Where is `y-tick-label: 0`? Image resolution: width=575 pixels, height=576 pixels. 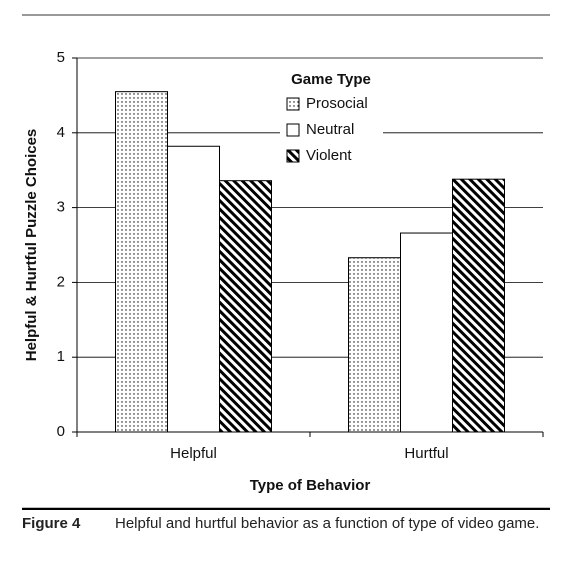 y-tick-label: 0 is located at coordinates (61, 431).